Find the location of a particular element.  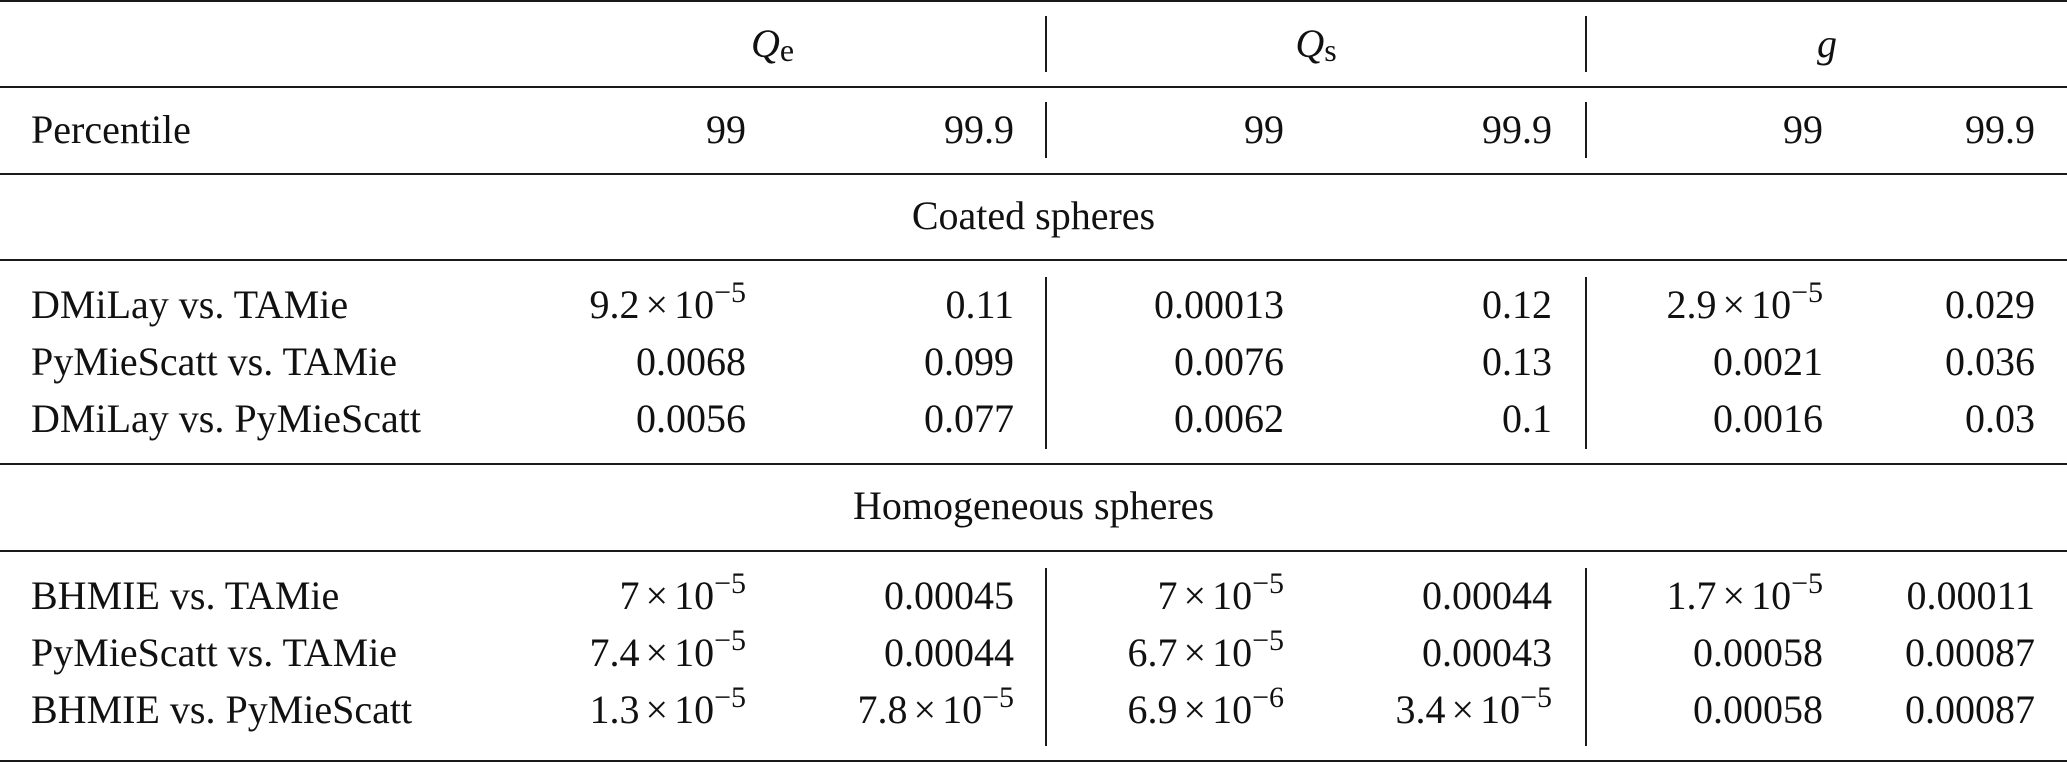

mantissa: 1.3 is located at coordinates (614, 709).